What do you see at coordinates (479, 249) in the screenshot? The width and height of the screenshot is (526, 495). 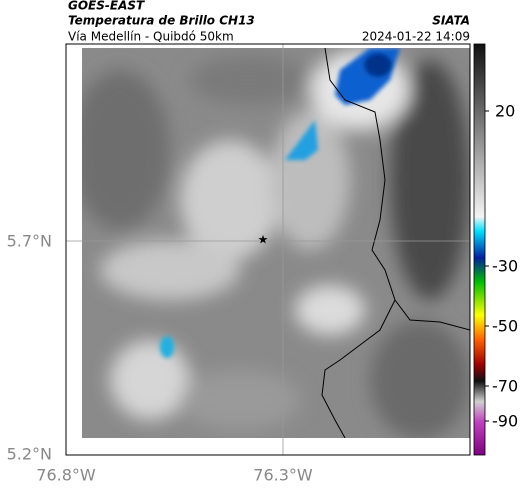 I see `colorbar` at bounding box center [479, 249].